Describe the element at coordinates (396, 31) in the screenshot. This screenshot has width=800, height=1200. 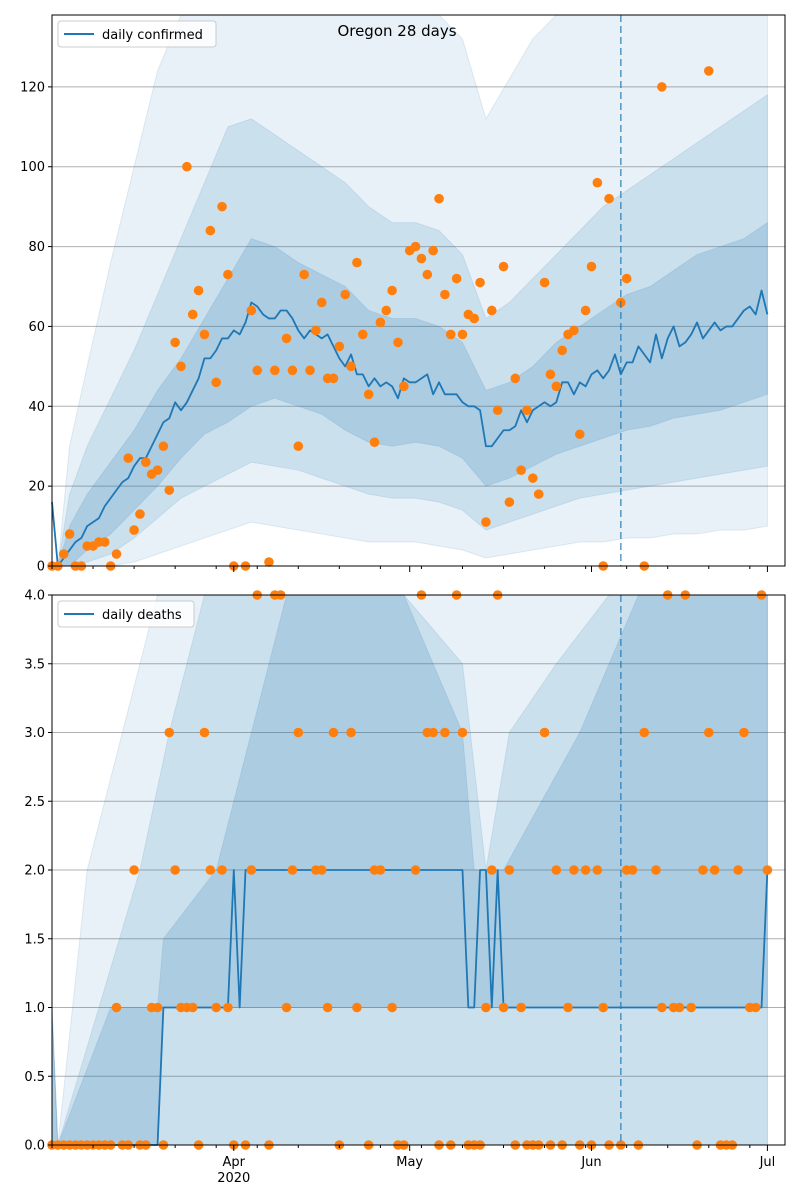
I see `chart-title: Oregon 28 days` at that location.